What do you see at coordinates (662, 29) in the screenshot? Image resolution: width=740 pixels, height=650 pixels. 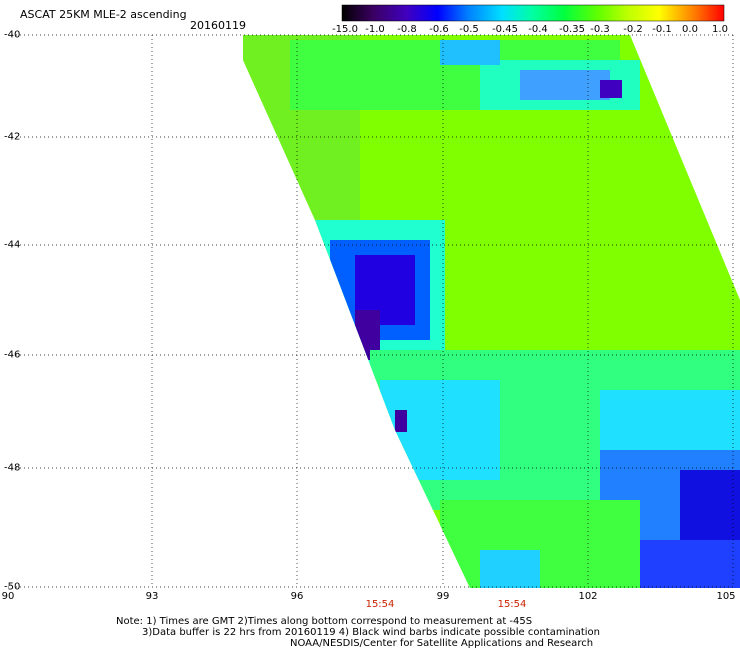 I see `colorbar-label: -0.1` at bounding box center [662, 29].